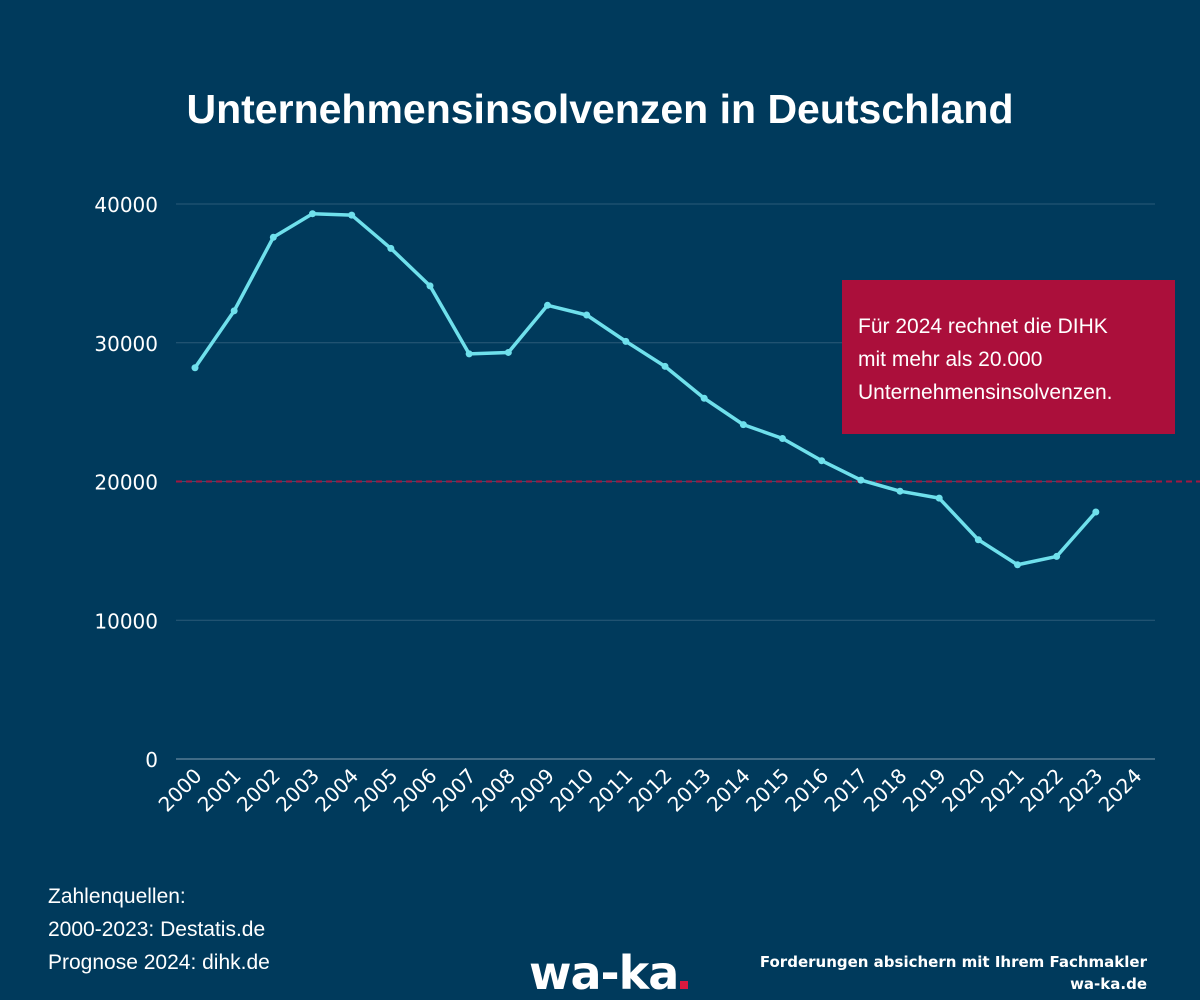 Image resolution: width=1200 pixels, height=1000 pixels. I want to click on x-tick-label: 2024, so click(1120, 790).